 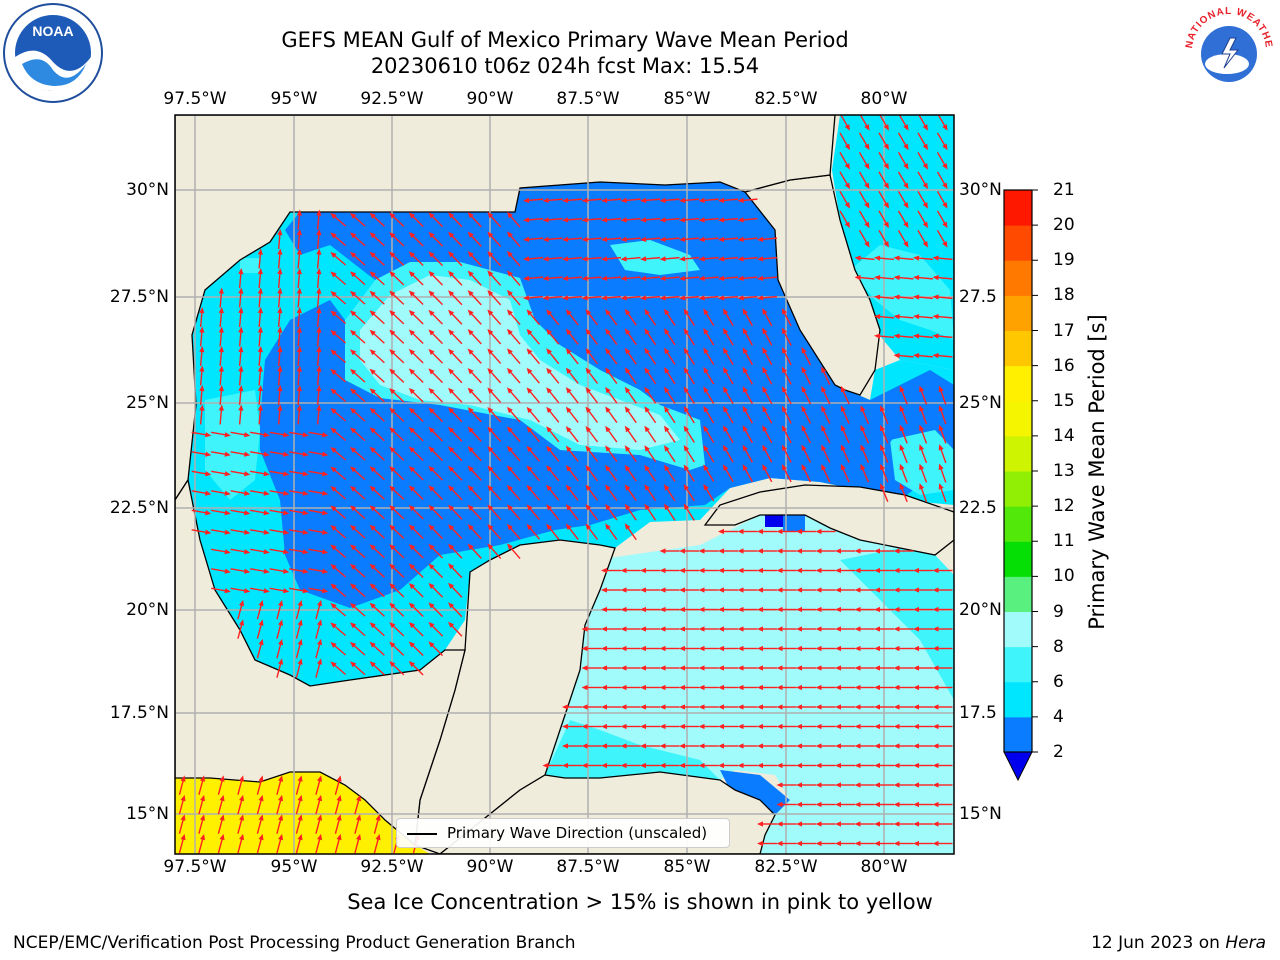 I want to click on colorbar-band, so click(x=1018, y=243).